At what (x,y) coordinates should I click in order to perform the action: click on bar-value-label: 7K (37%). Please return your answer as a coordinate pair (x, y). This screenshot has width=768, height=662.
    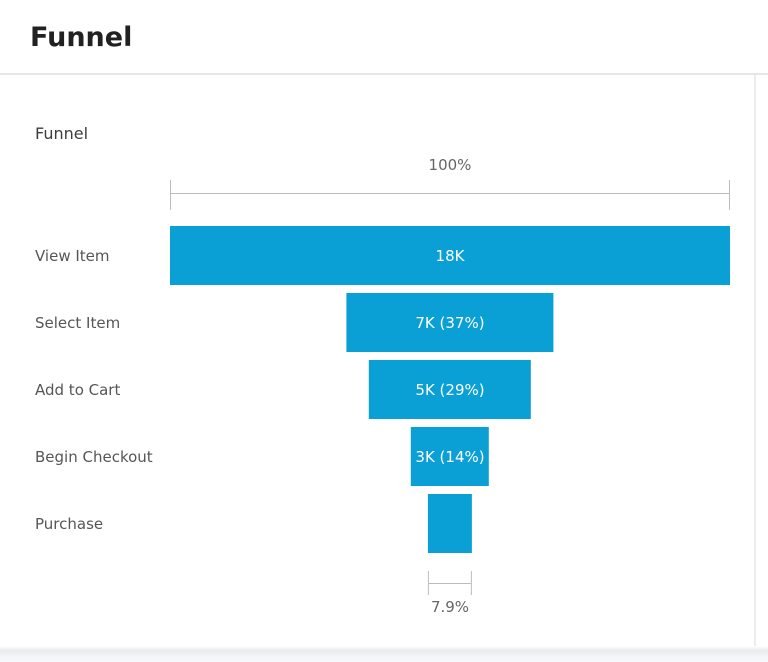
    Looking at the image, I should click on (450, 322).